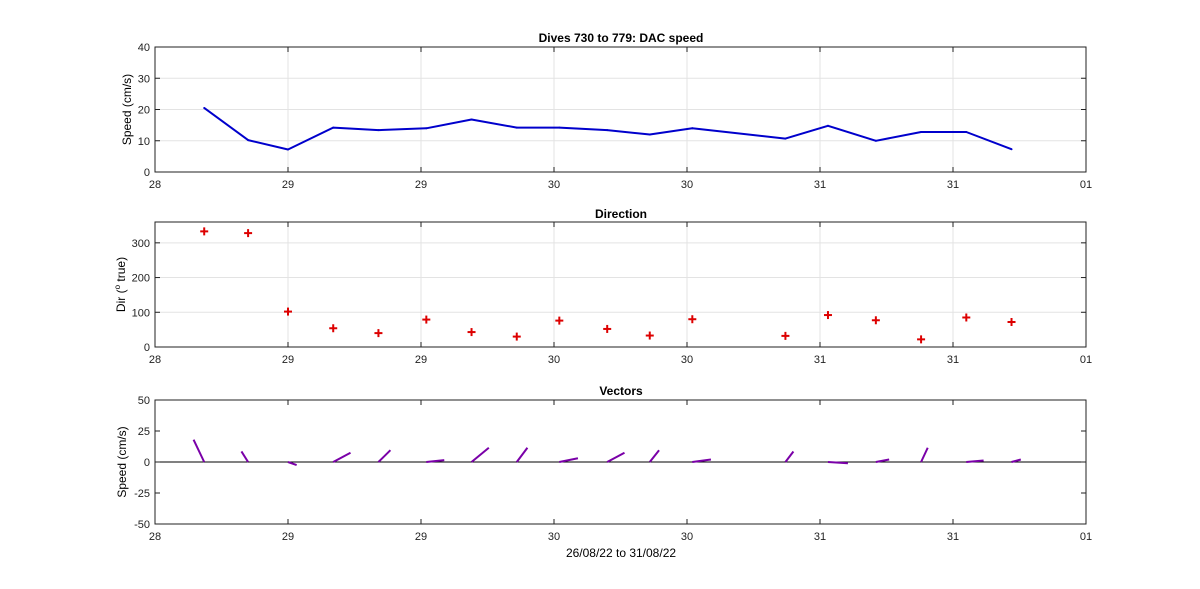 This screenshot has height=589, width=1200. I want to click on direction-y-label-main: Dir (, so click(121, 300).